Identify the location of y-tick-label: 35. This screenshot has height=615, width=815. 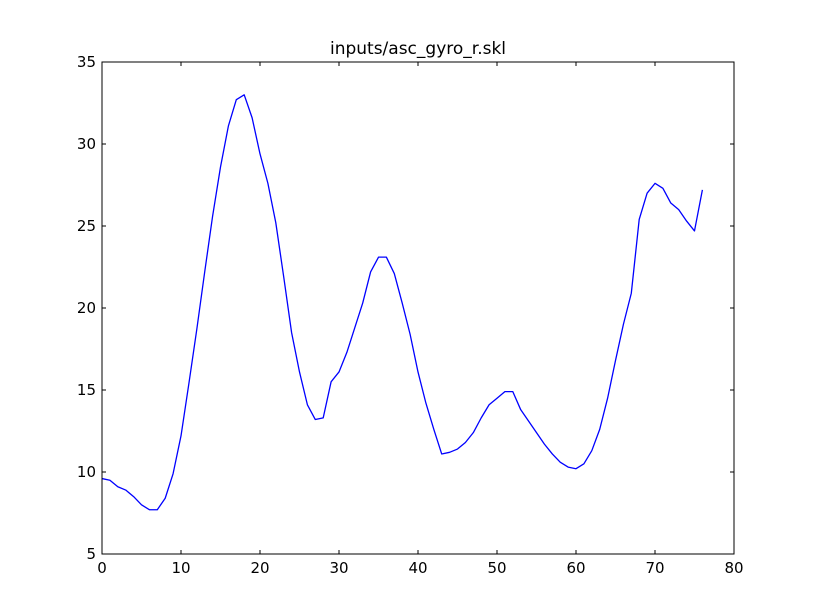
(86, 62).